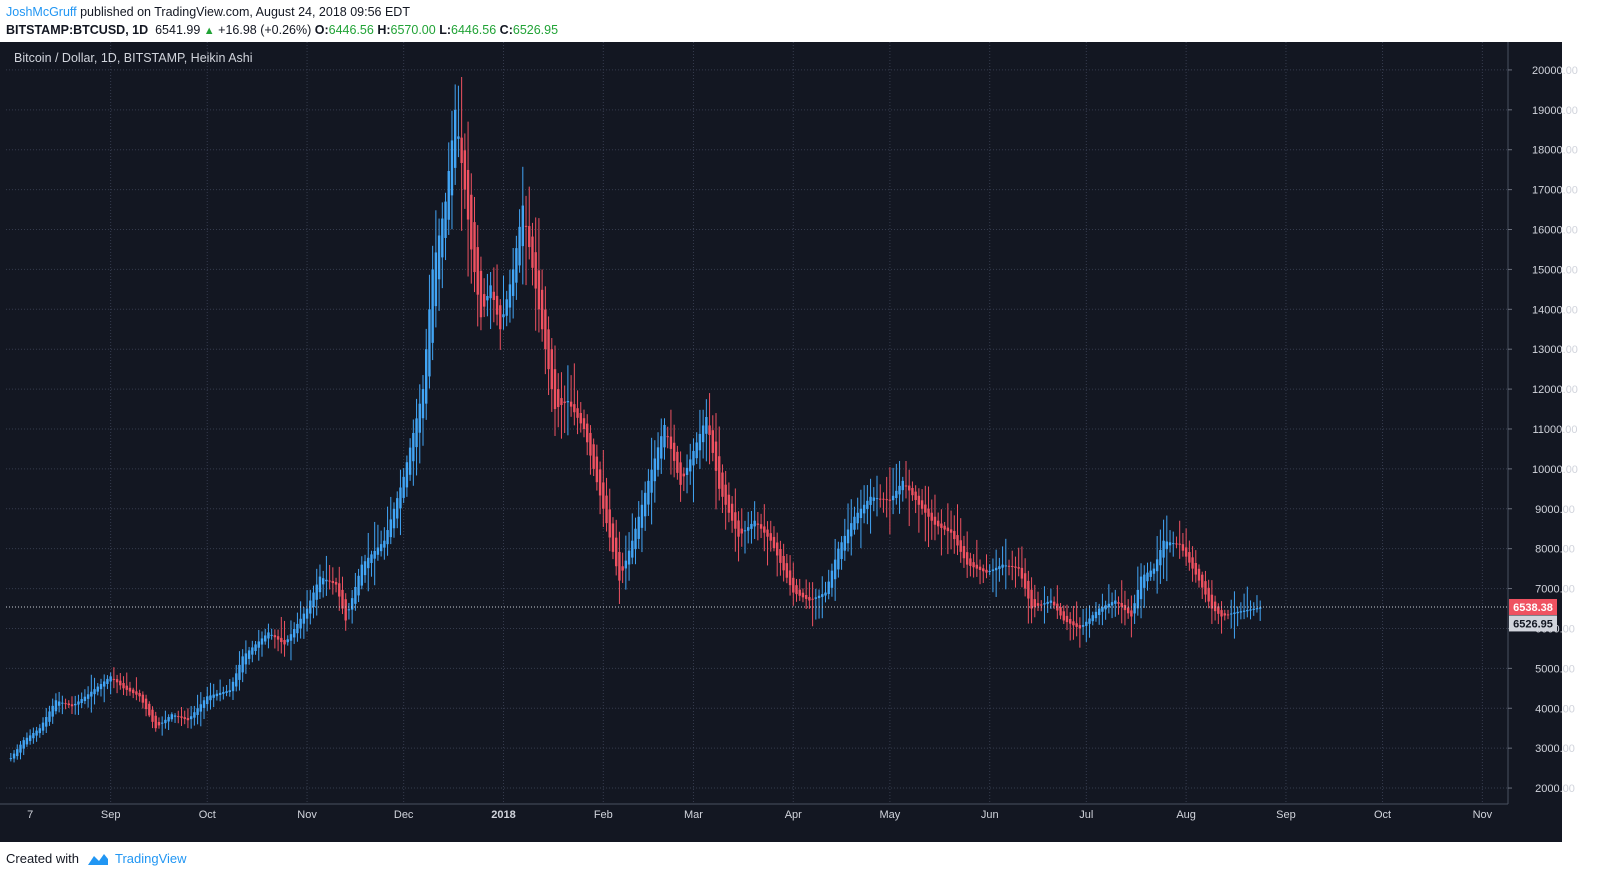 The image size is (1600, 882). Describe the element at coordinates (404, 815) in the screenshot. I see `x-tick-label: Dec` at that location.